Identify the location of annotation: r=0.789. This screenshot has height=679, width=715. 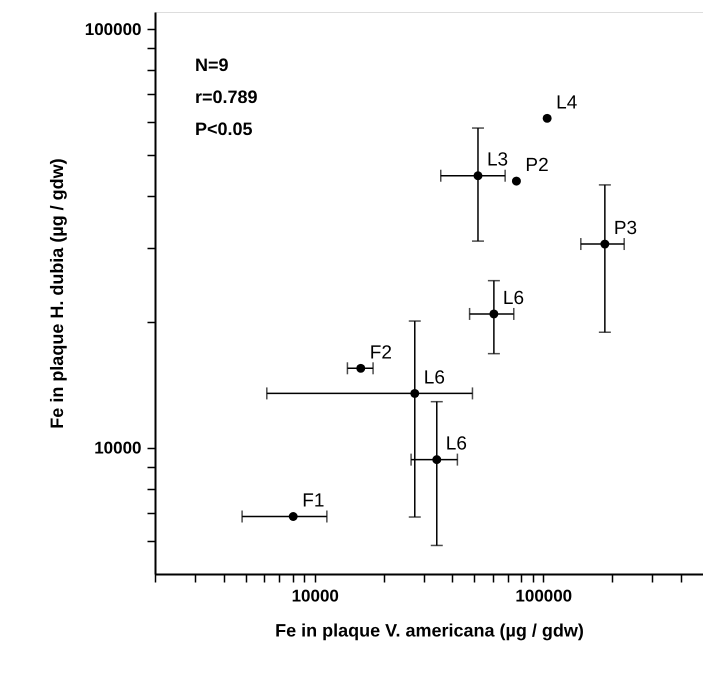
(226, 97).